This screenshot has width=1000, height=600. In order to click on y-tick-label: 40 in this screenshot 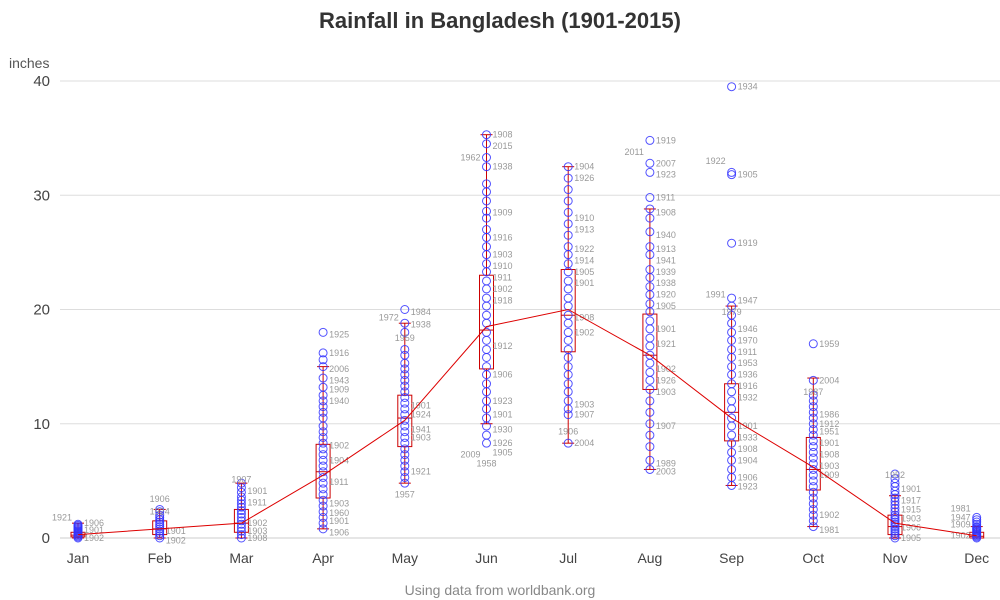, I will do `click(41, 81)`.